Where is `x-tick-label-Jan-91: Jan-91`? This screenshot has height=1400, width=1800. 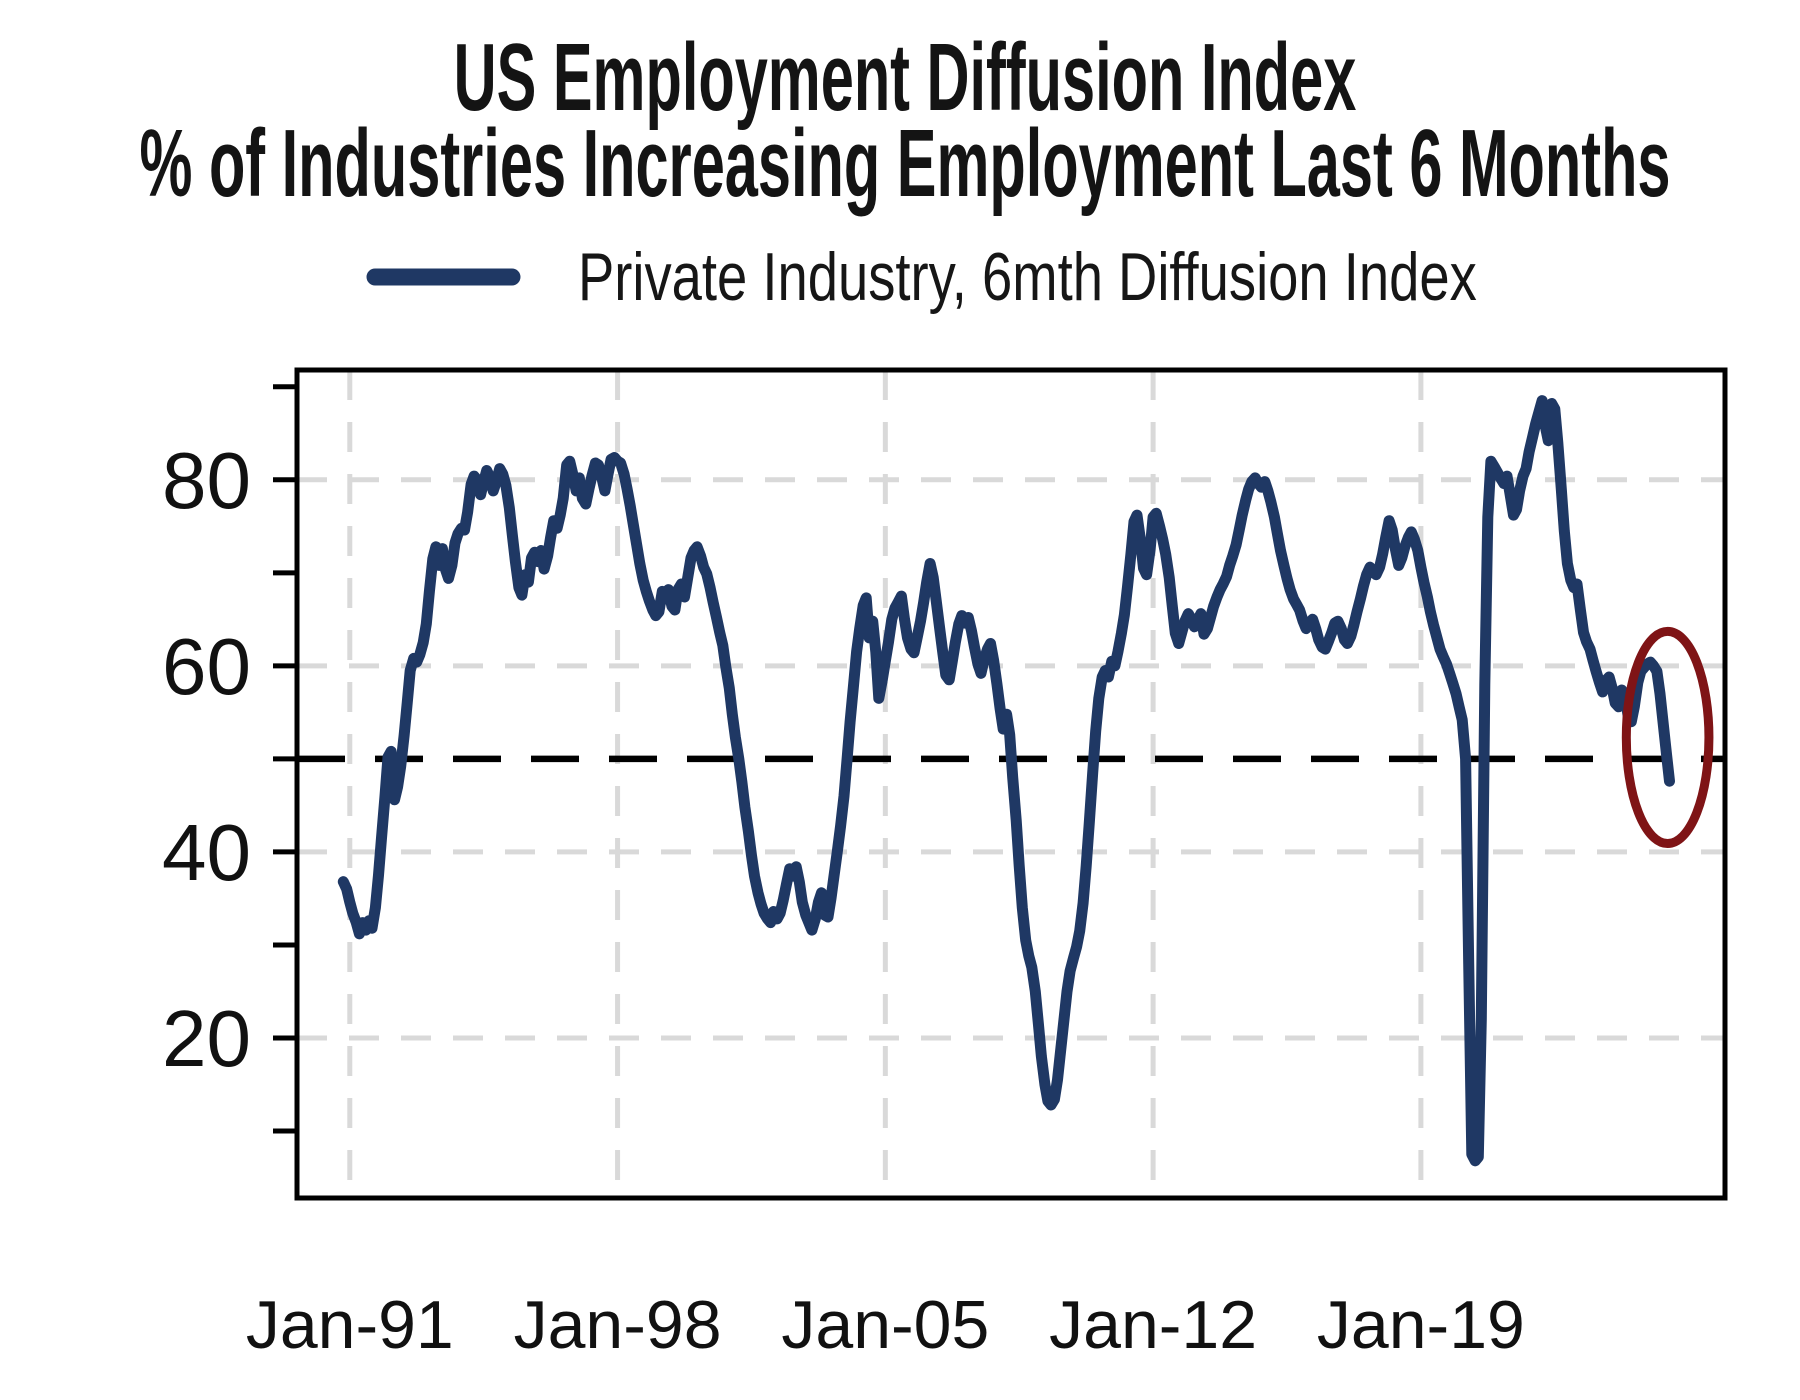
x-tick-label-Jan-91: Jan-91 is located at coordinates (350, 1325).